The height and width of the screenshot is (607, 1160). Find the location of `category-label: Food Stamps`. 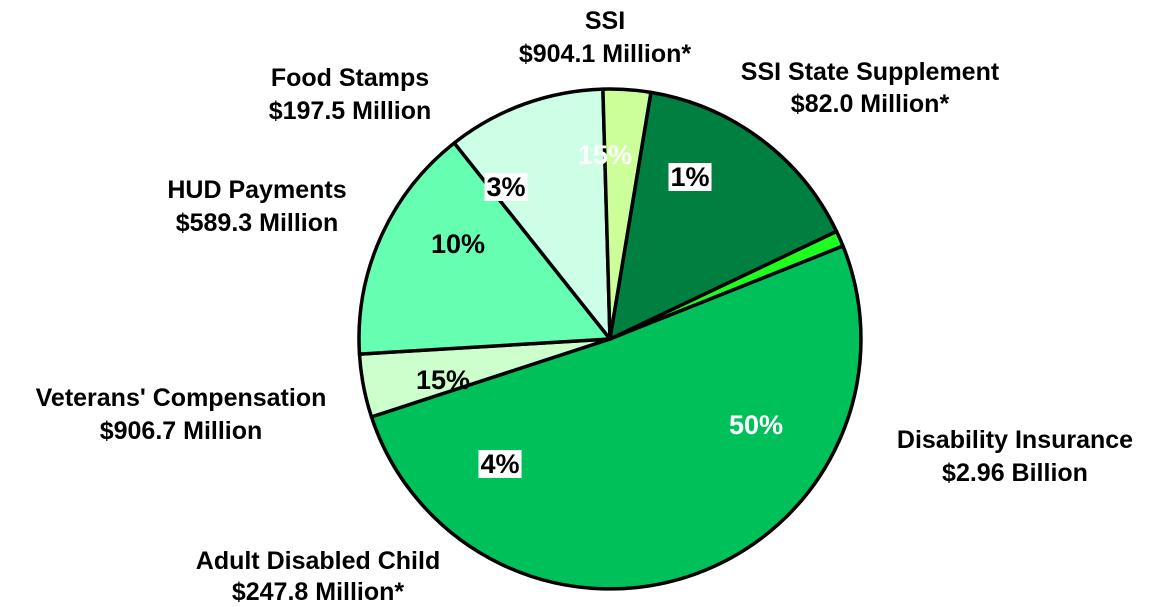

category-label: Food Stamps is located at coordinates (350, 78).